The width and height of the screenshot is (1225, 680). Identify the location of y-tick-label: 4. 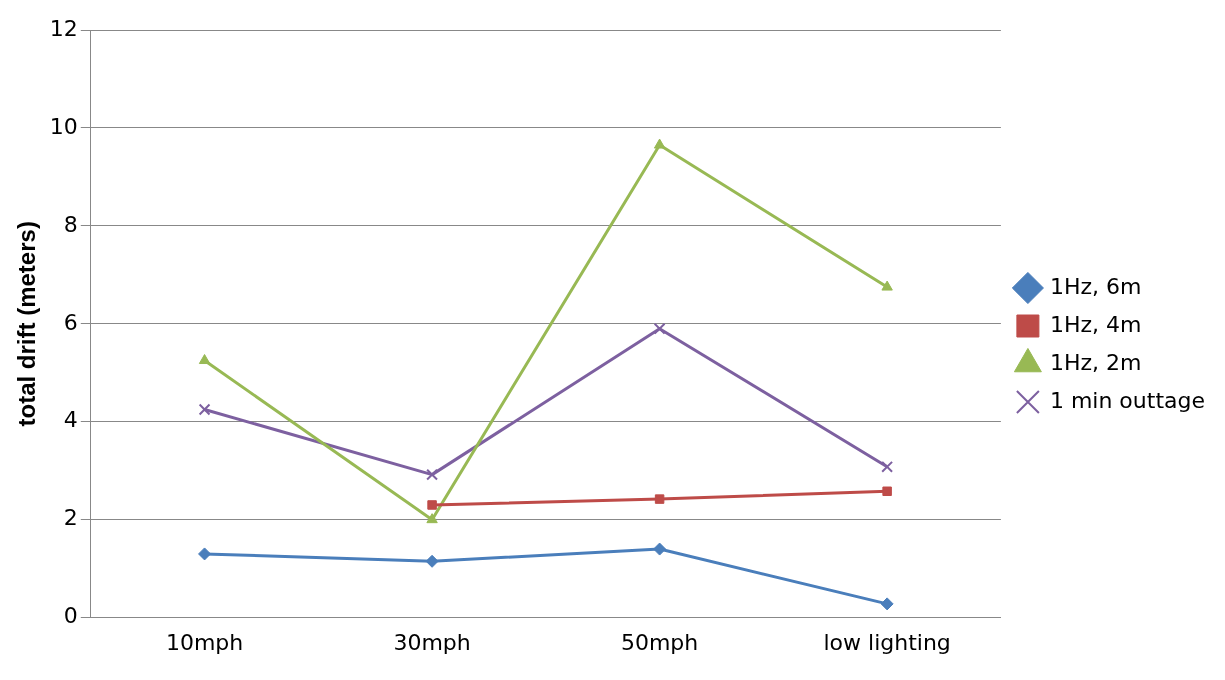
(70, 420).